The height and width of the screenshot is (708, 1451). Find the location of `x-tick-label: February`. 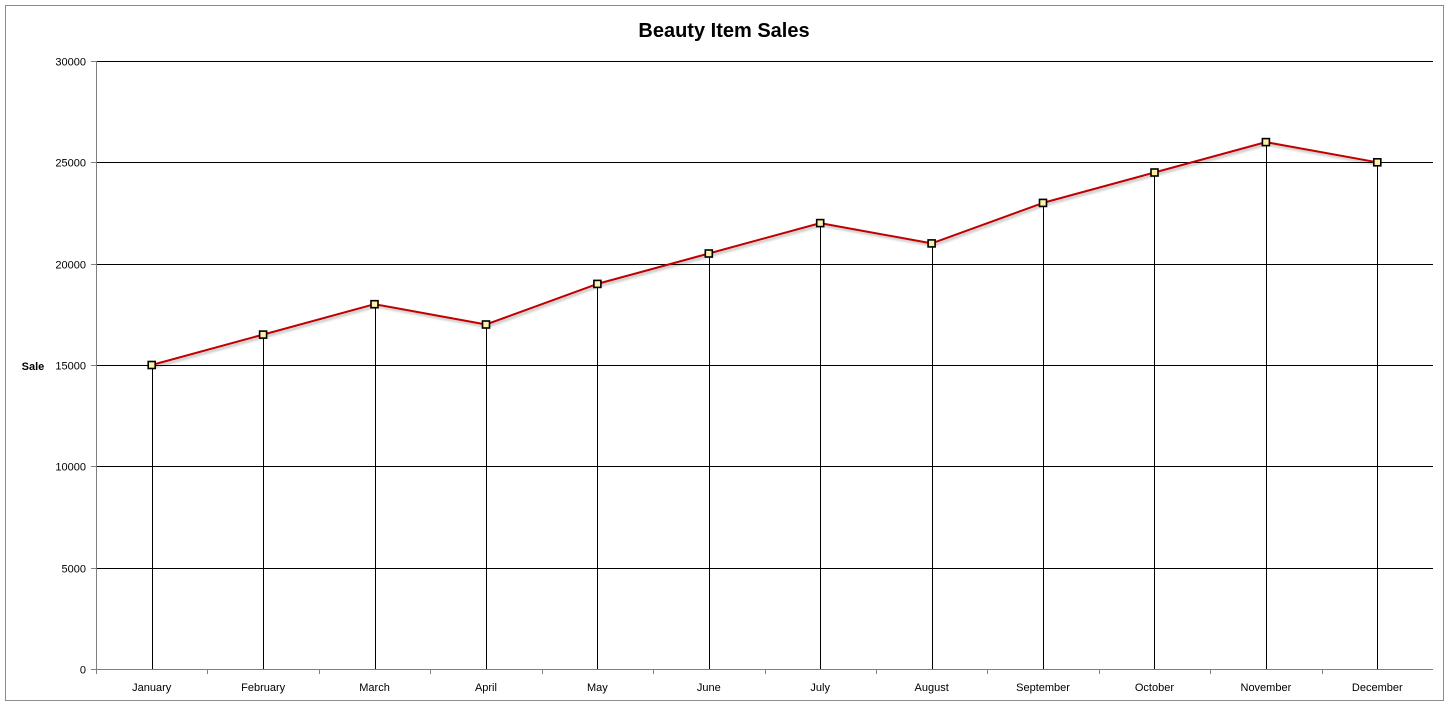

x-tick-label: February is located at coordinates (263, 688).